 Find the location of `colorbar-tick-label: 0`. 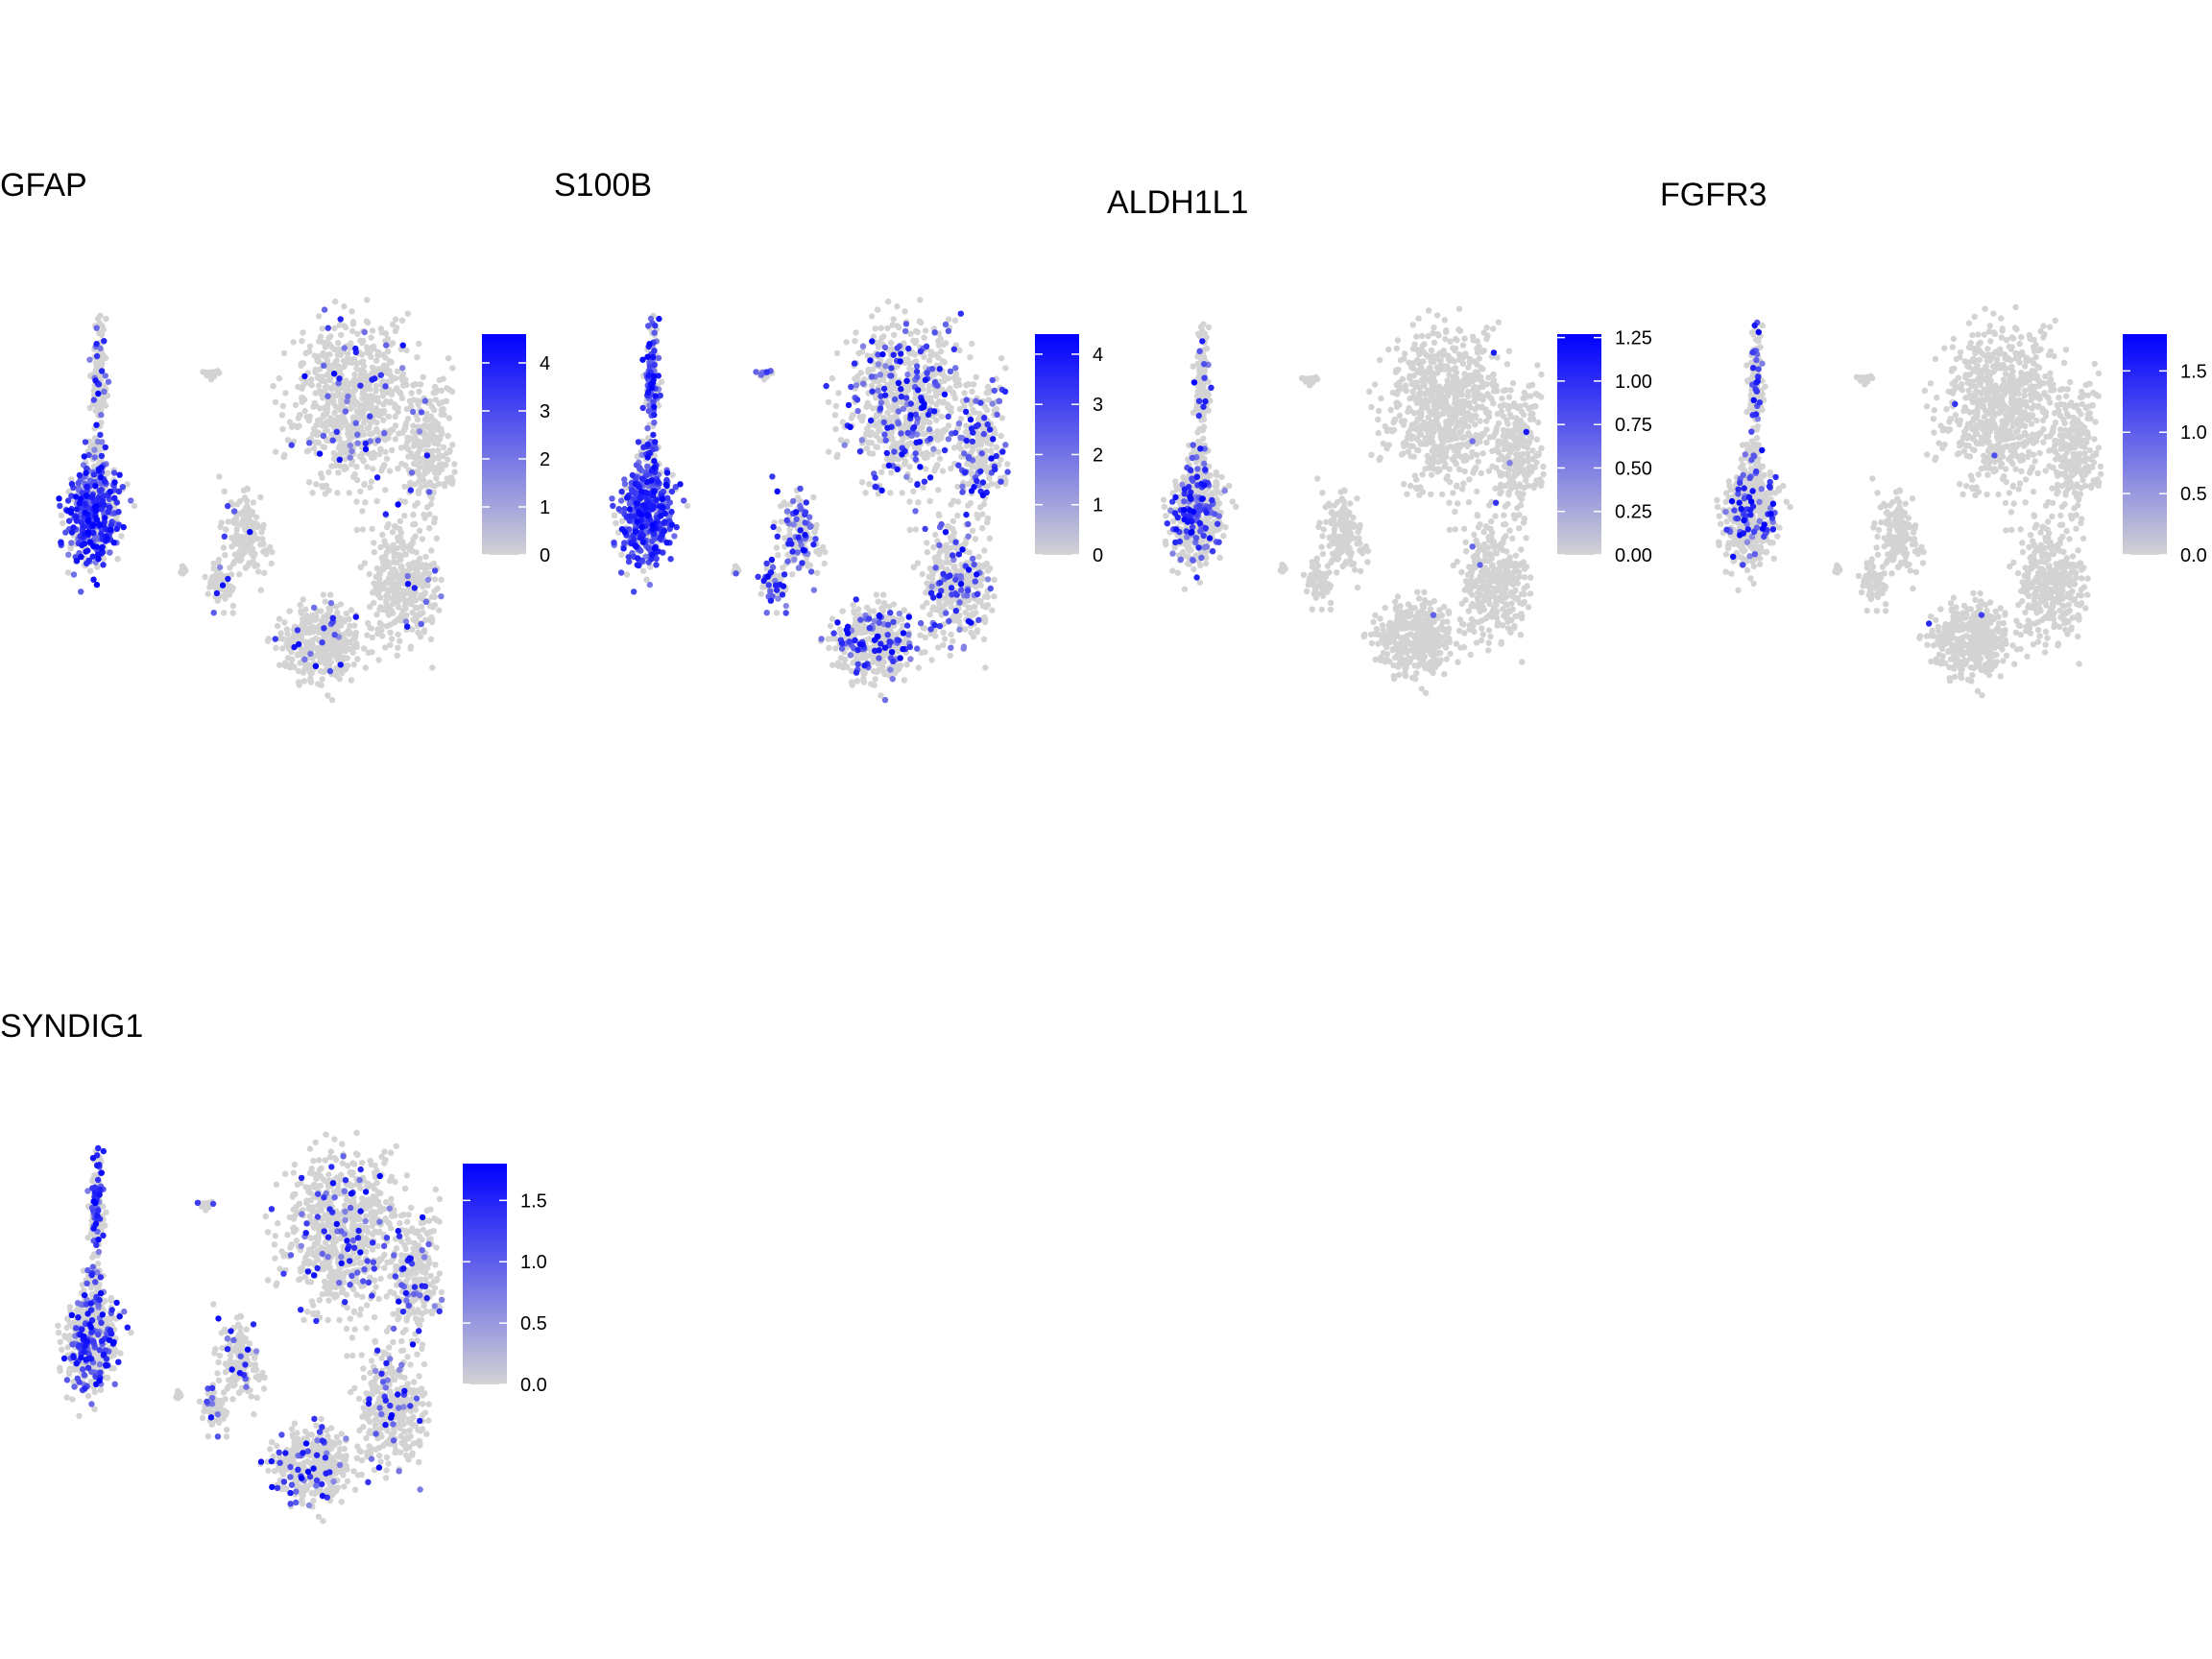

colorbar-tick-label: 0 is located at coordinates (545, 555).